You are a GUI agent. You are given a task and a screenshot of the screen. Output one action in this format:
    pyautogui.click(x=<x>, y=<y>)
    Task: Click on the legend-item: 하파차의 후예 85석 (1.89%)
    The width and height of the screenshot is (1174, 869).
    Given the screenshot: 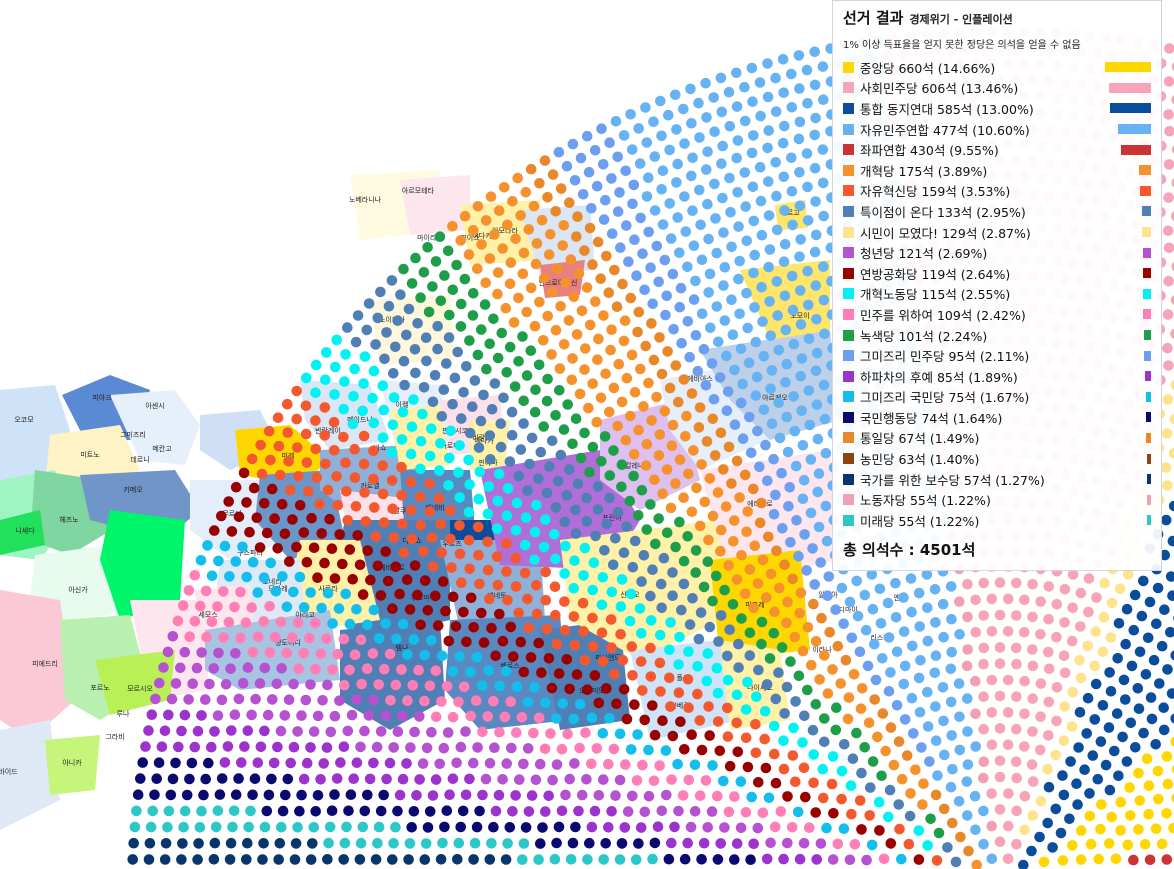 What is the action you would take?
    pyautogui.click(x=997, y=376)
    